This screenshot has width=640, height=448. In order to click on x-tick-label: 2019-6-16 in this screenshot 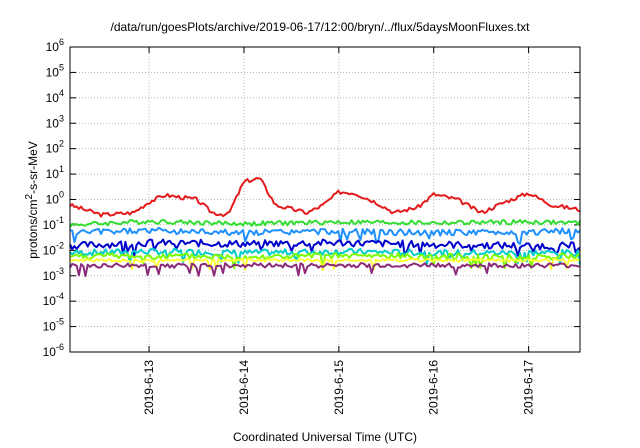, I will do `click(434, 387)`.